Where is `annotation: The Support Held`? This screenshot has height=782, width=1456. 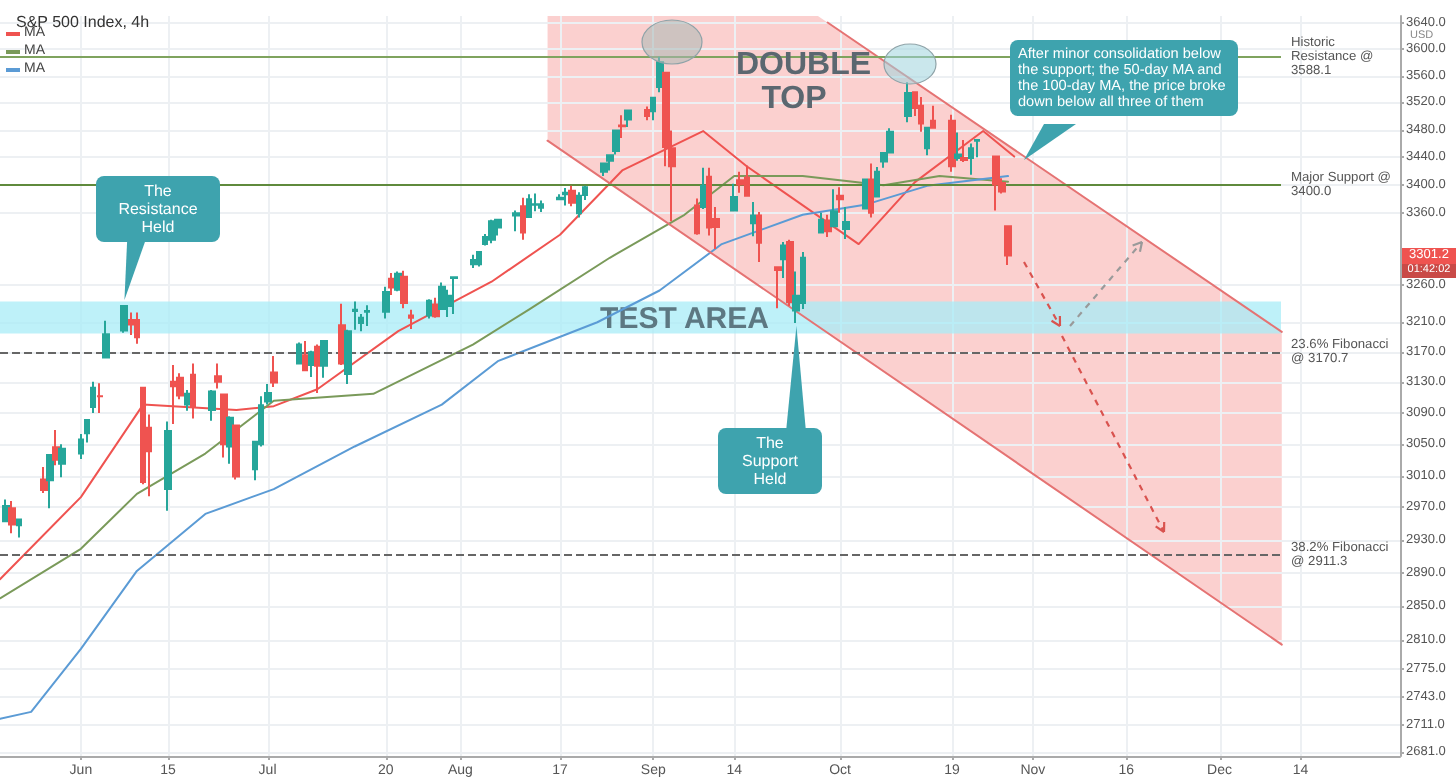
annotation: The Support Held is located at coordinates (770, 461).